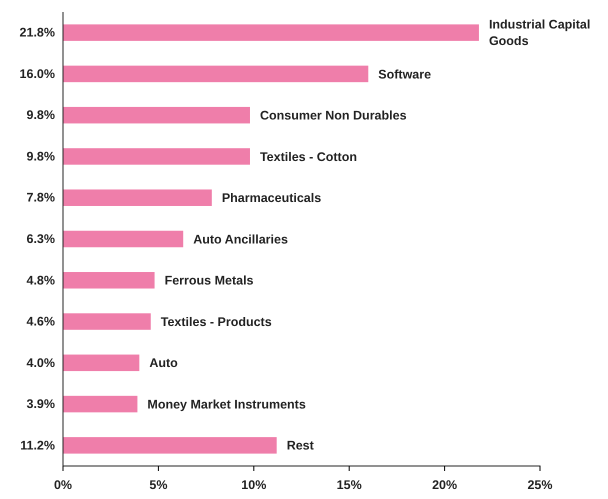 The height and width of the screenshot is (499, 608). What do you see at coordinates (300, 445) in the screenshot?
I see `y-tick-label: Rest` at bounding box center [300, 445].